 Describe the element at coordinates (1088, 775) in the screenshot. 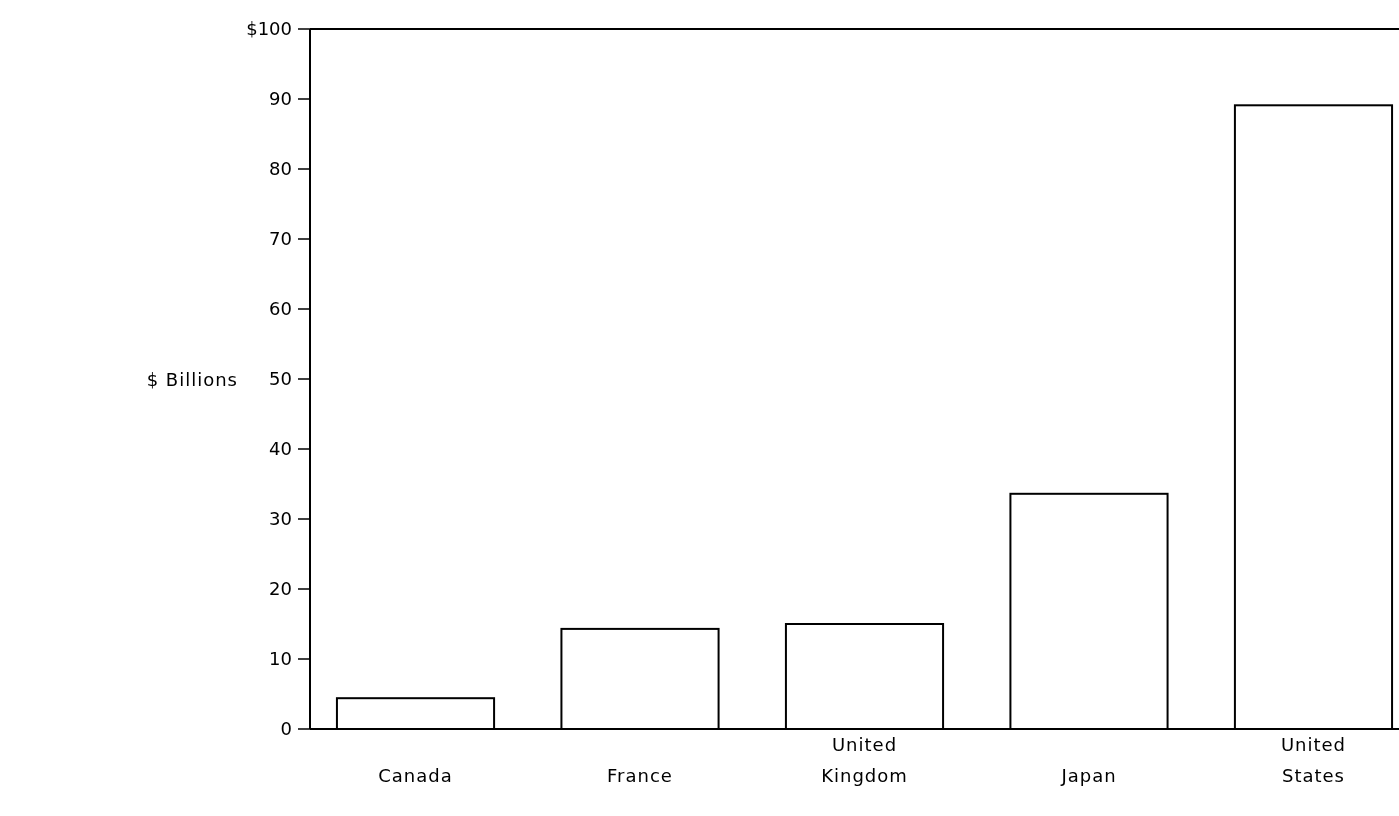

I see `x-tick-label: Japan` at that location.